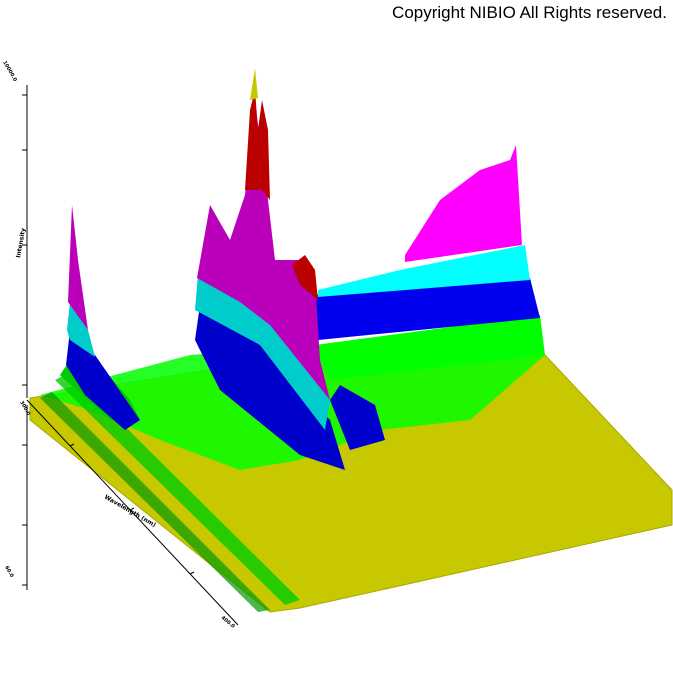 The height and width of the screenshot is (673, 673). Describe the element at coordinates (254, 84) in the screenshot. I see `peak-center-top` at that location.